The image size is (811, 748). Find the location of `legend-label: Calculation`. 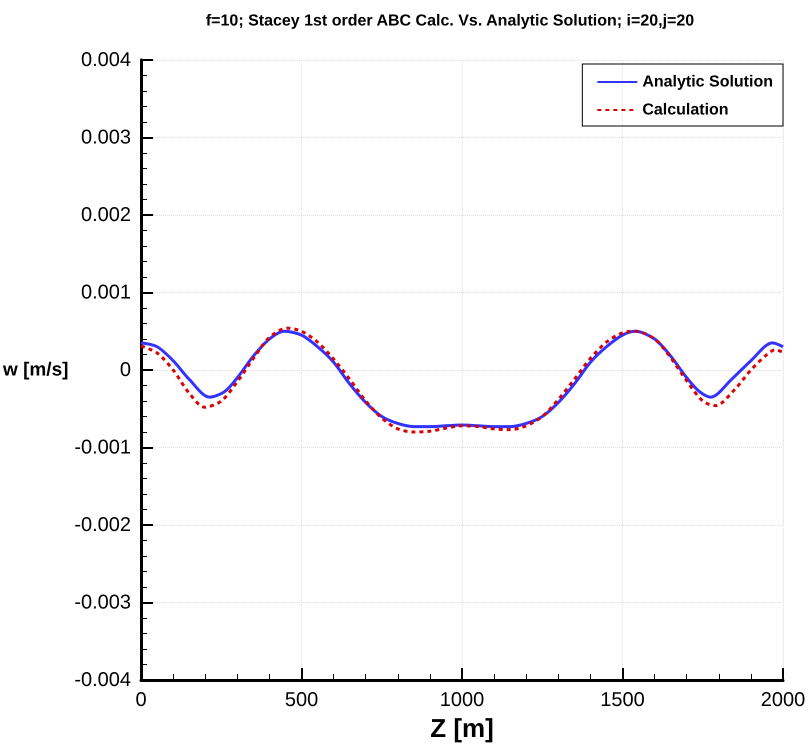

legend-label: Calculation is located at coordinates (685, 110).